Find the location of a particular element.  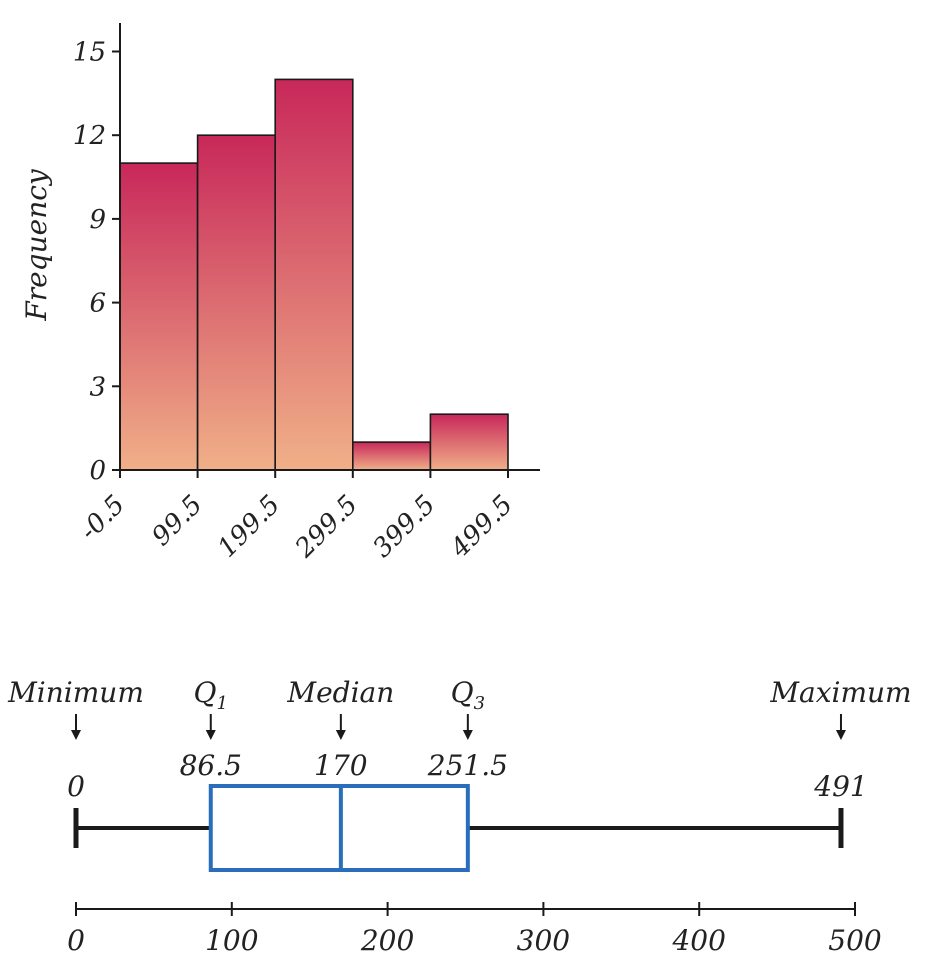

median-arrow-head is located at coordinates (340, 735).